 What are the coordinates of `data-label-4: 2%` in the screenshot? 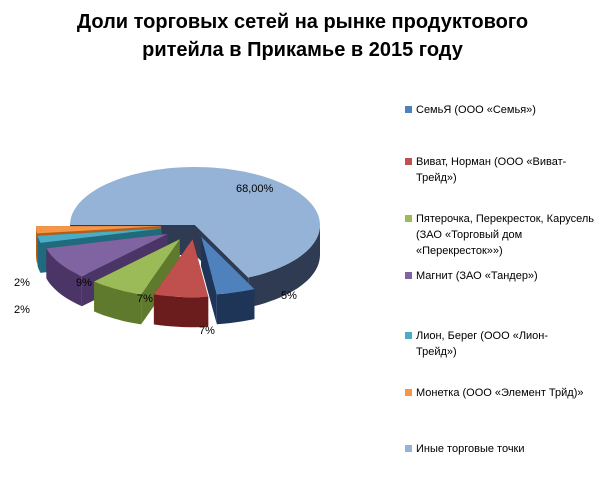 It's located at (22, 310).